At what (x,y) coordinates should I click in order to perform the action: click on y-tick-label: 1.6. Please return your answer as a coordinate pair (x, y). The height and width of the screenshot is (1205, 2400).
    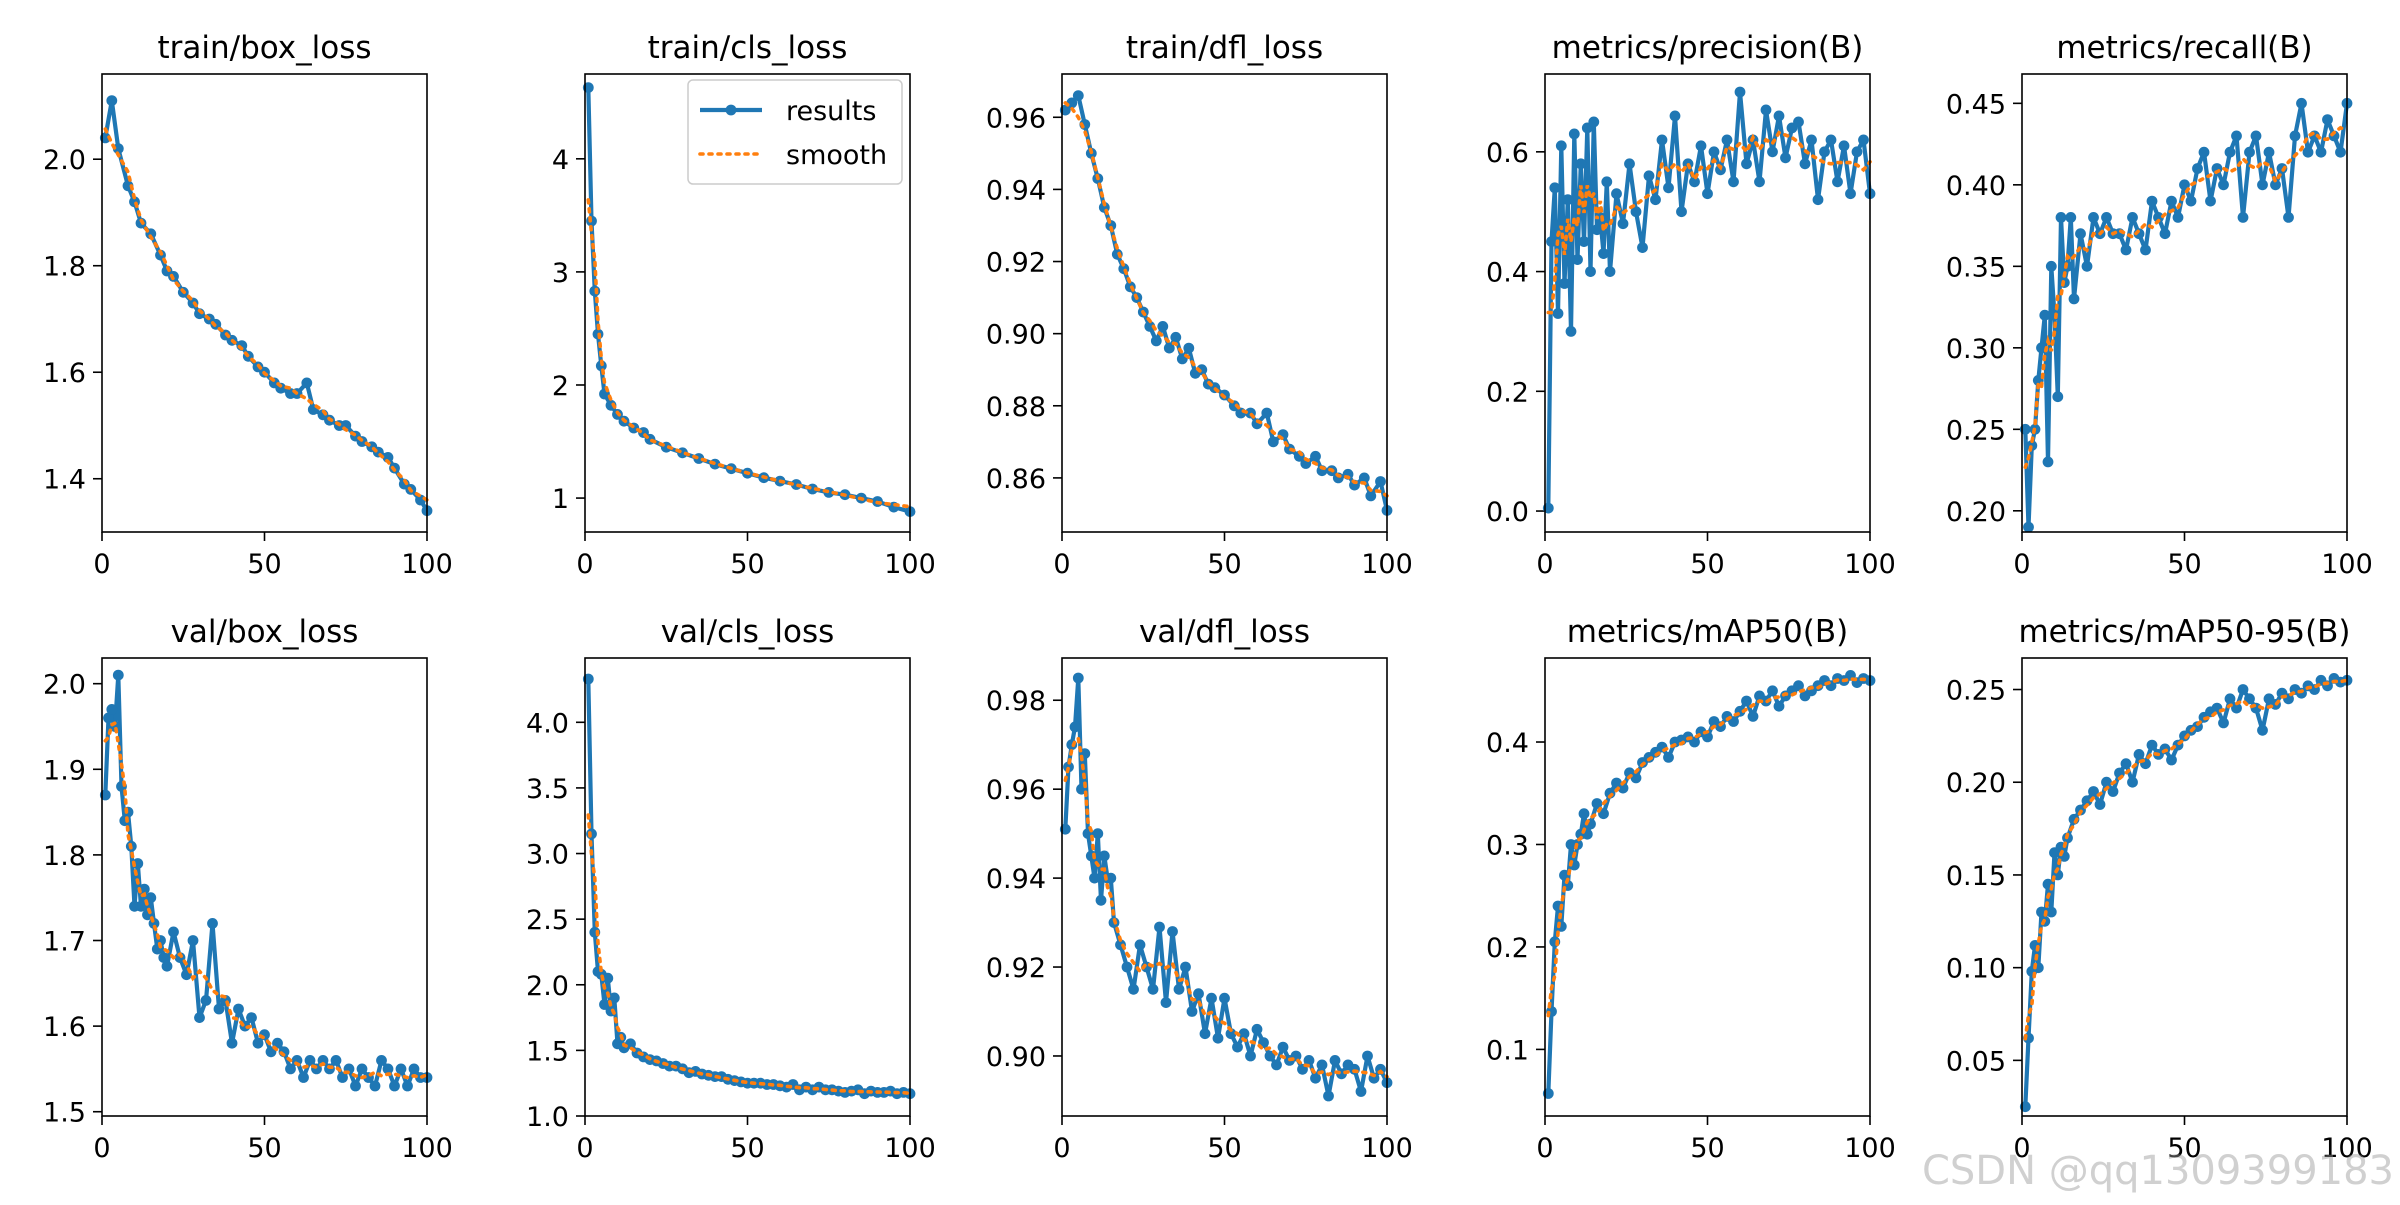
    Looking at the image, I should click on (64, 1027).